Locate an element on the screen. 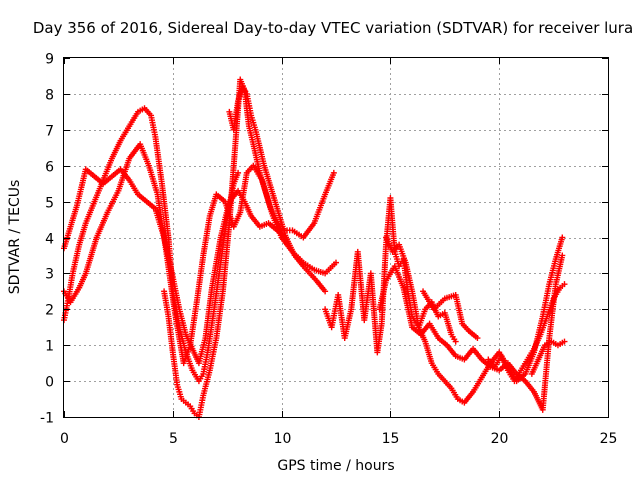  series-track-k is located at coordinates (450, 315).